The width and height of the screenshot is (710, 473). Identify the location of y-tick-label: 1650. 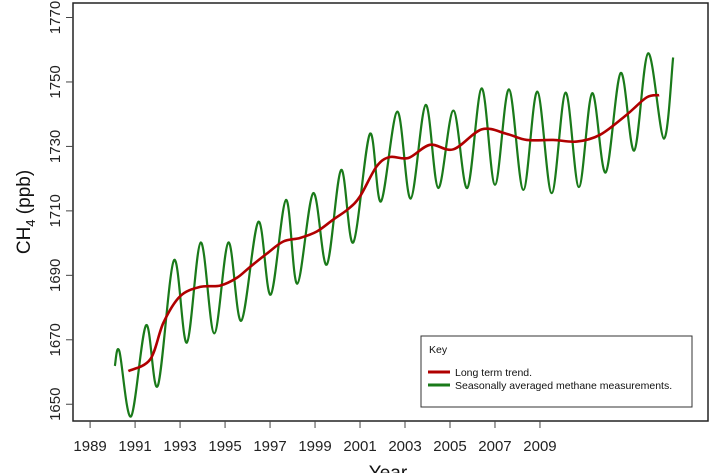
(55, 404).